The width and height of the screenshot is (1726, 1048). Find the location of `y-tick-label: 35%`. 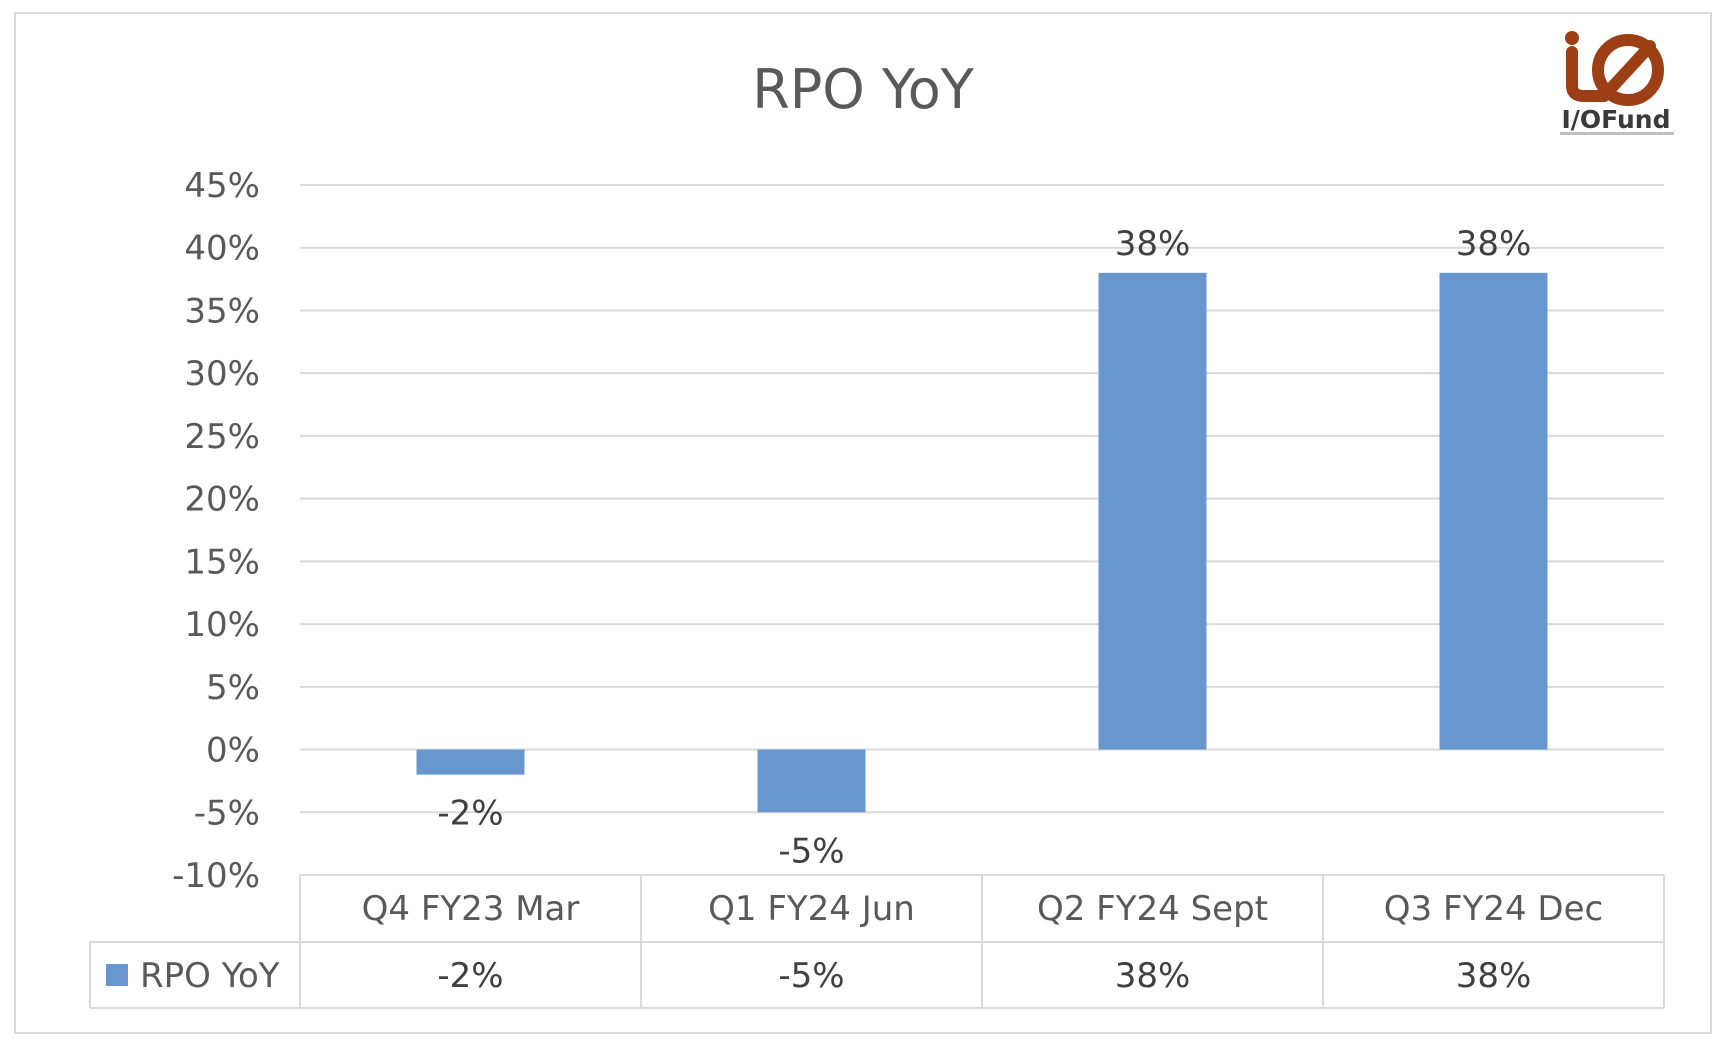

y-tick-label: 35% is located at coordinates (222, 311).